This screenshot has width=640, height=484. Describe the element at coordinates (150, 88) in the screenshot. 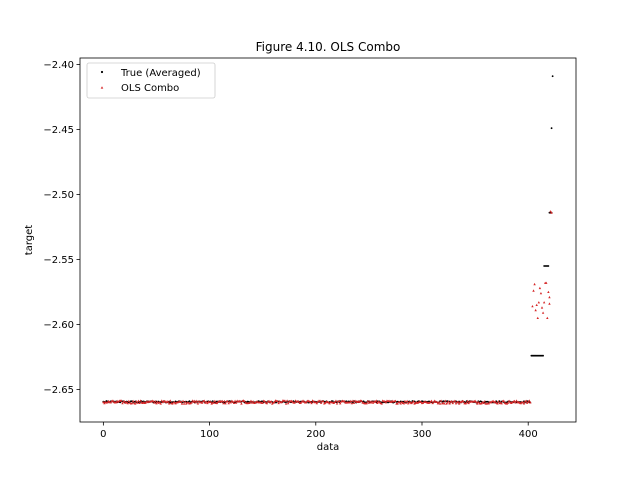

I see `legend-label-ols: OLS Combo` at that location.